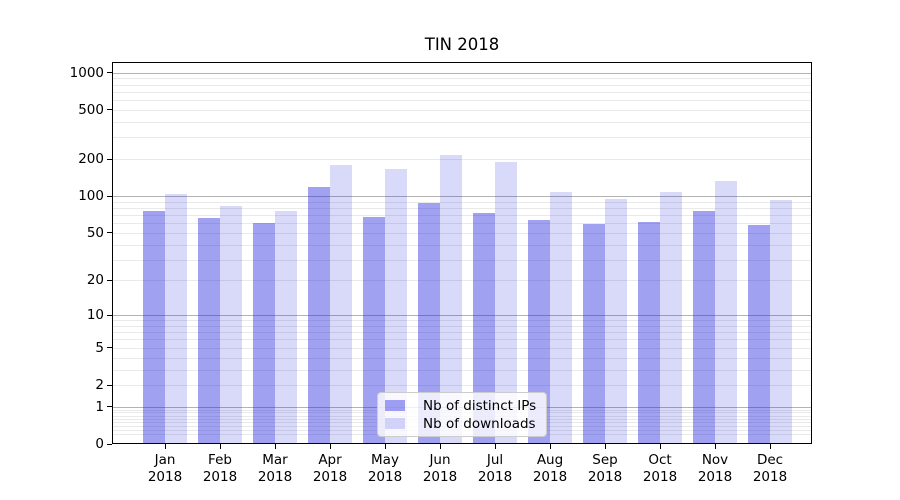 Image resolution: width=900 pixels, height=500 pixels. I want to click on y-tick-label: 2, so click(99, 385).